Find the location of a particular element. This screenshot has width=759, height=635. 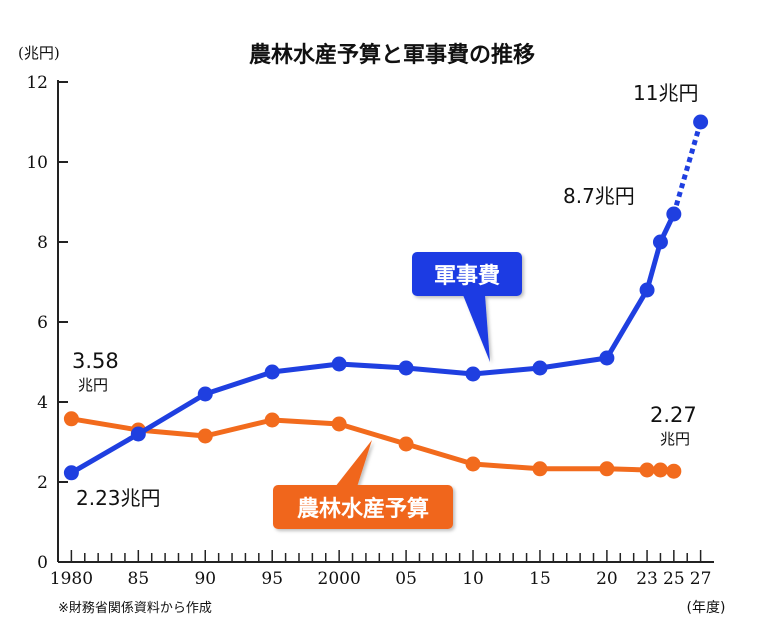

series-0-point-1990 is located at coordinates (205, 394).